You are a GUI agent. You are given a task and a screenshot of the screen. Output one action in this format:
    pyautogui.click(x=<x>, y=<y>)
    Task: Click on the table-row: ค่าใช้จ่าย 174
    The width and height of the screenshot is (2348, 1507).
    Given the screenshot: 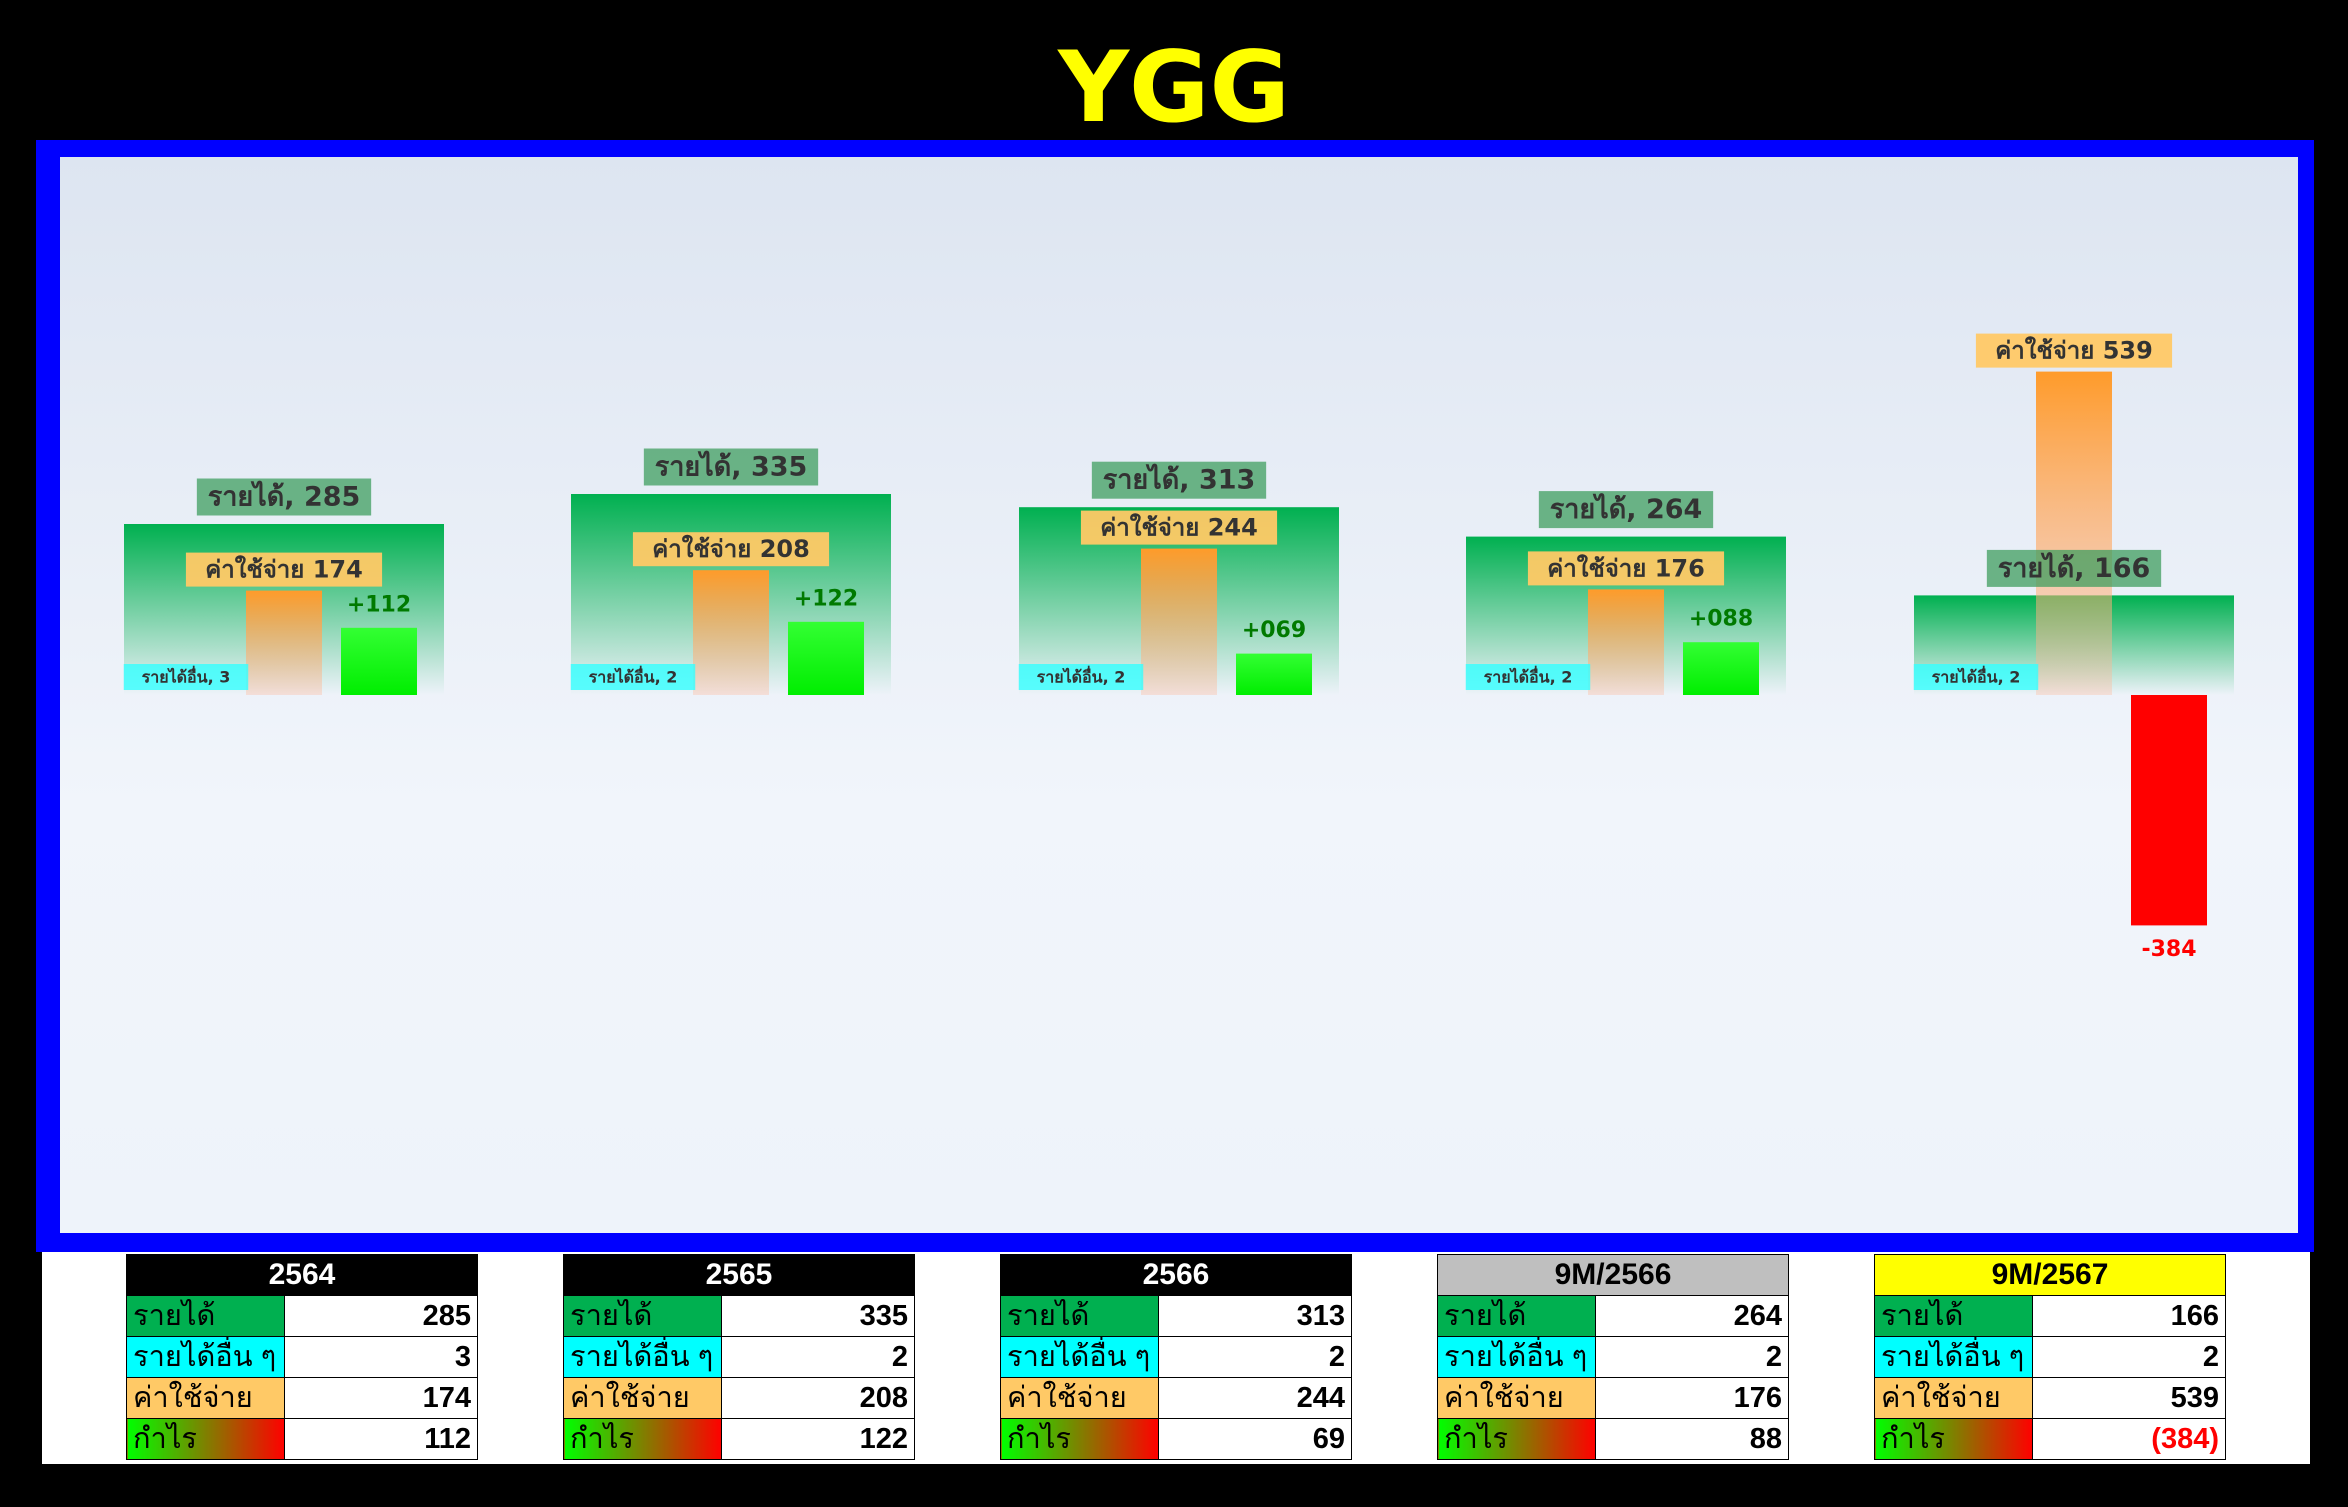 What is the action you would take?
    pyautogui.click(x=302, y=1398)
    